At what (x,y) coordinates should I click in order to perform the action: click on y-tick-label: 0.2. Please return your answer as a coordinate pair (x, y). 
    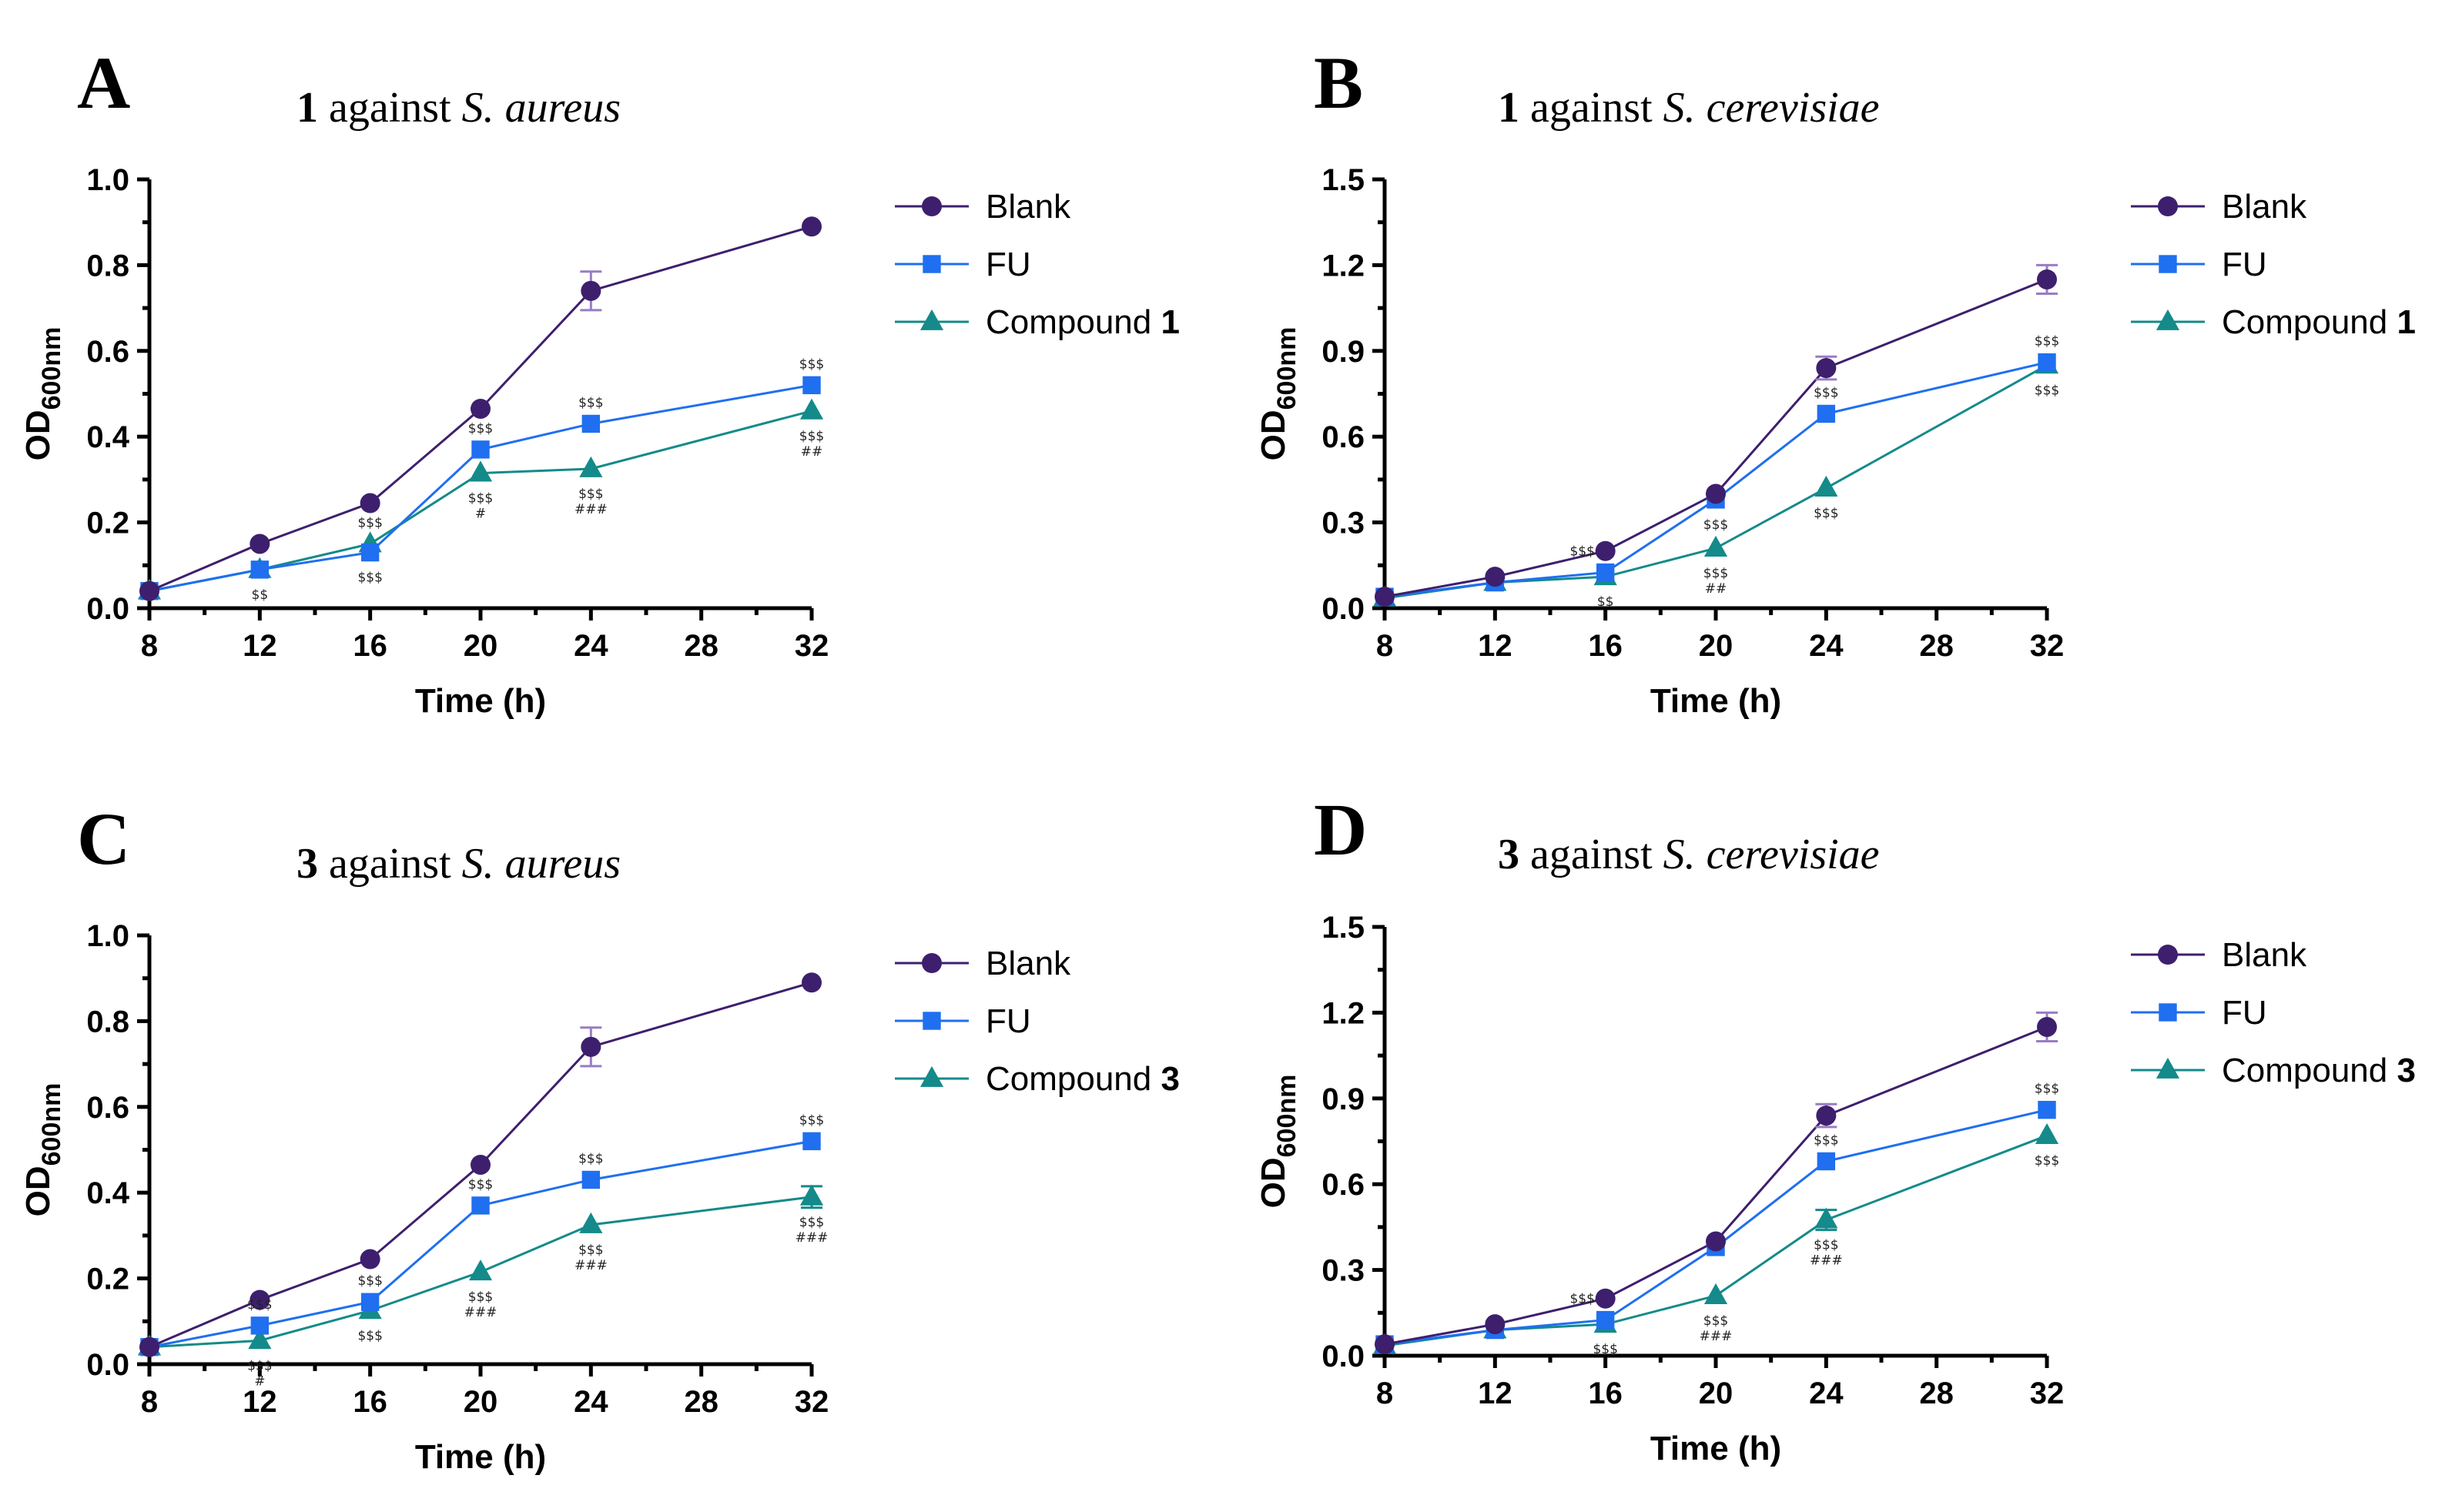
    Looking at the image, I should click on (107, 523).